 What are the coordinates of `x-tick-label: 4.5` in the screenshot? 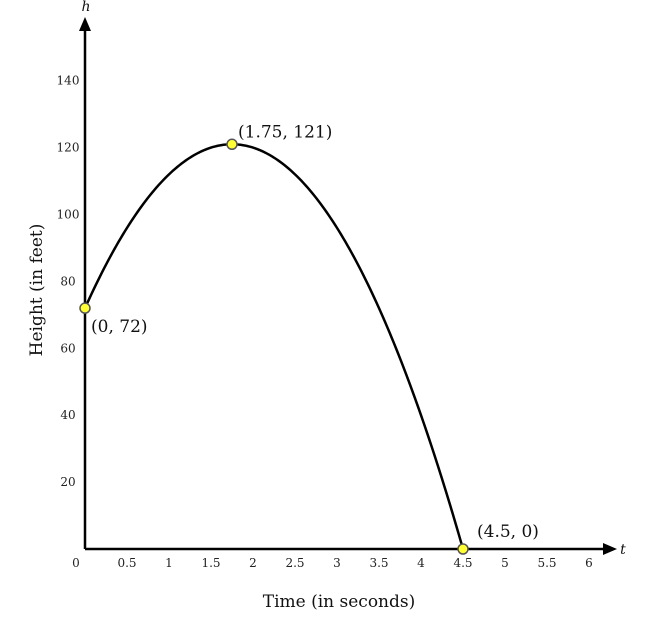 It's located at (462, 563).